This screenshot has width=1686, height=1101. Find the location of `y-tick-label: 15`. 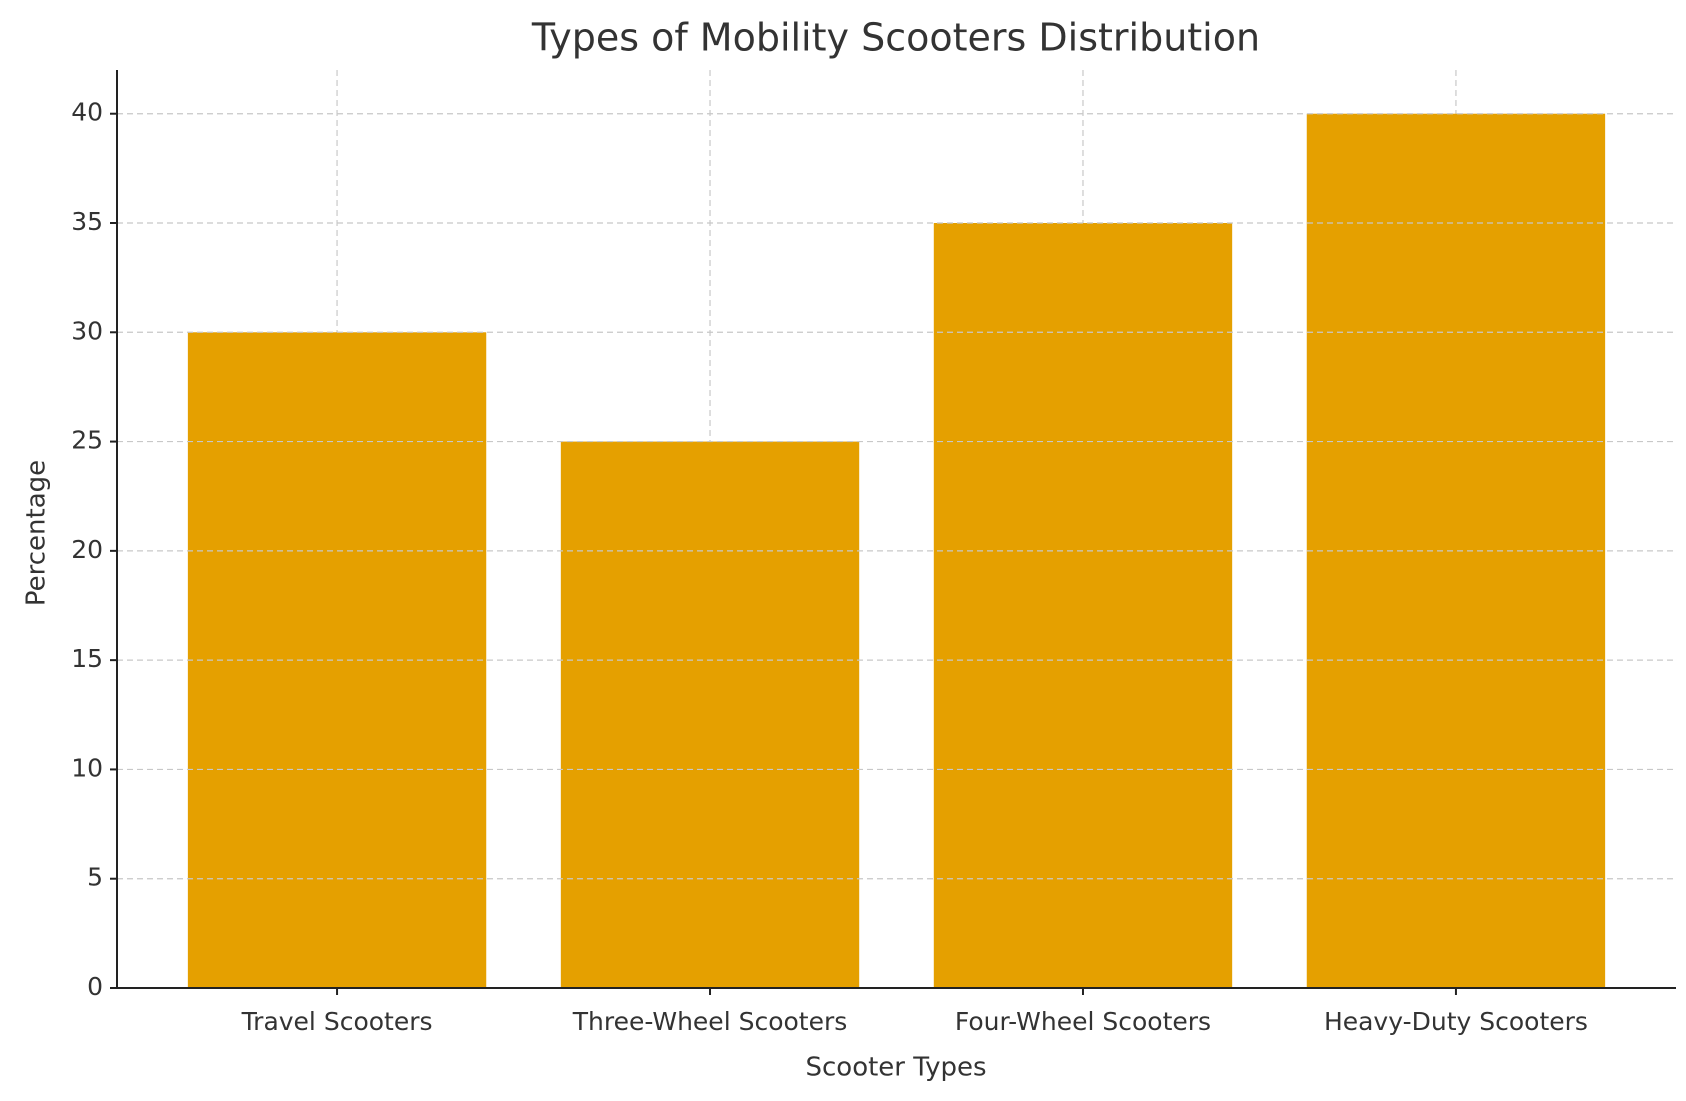

y-tick-label: 15 is located at coordinates (87, 658).